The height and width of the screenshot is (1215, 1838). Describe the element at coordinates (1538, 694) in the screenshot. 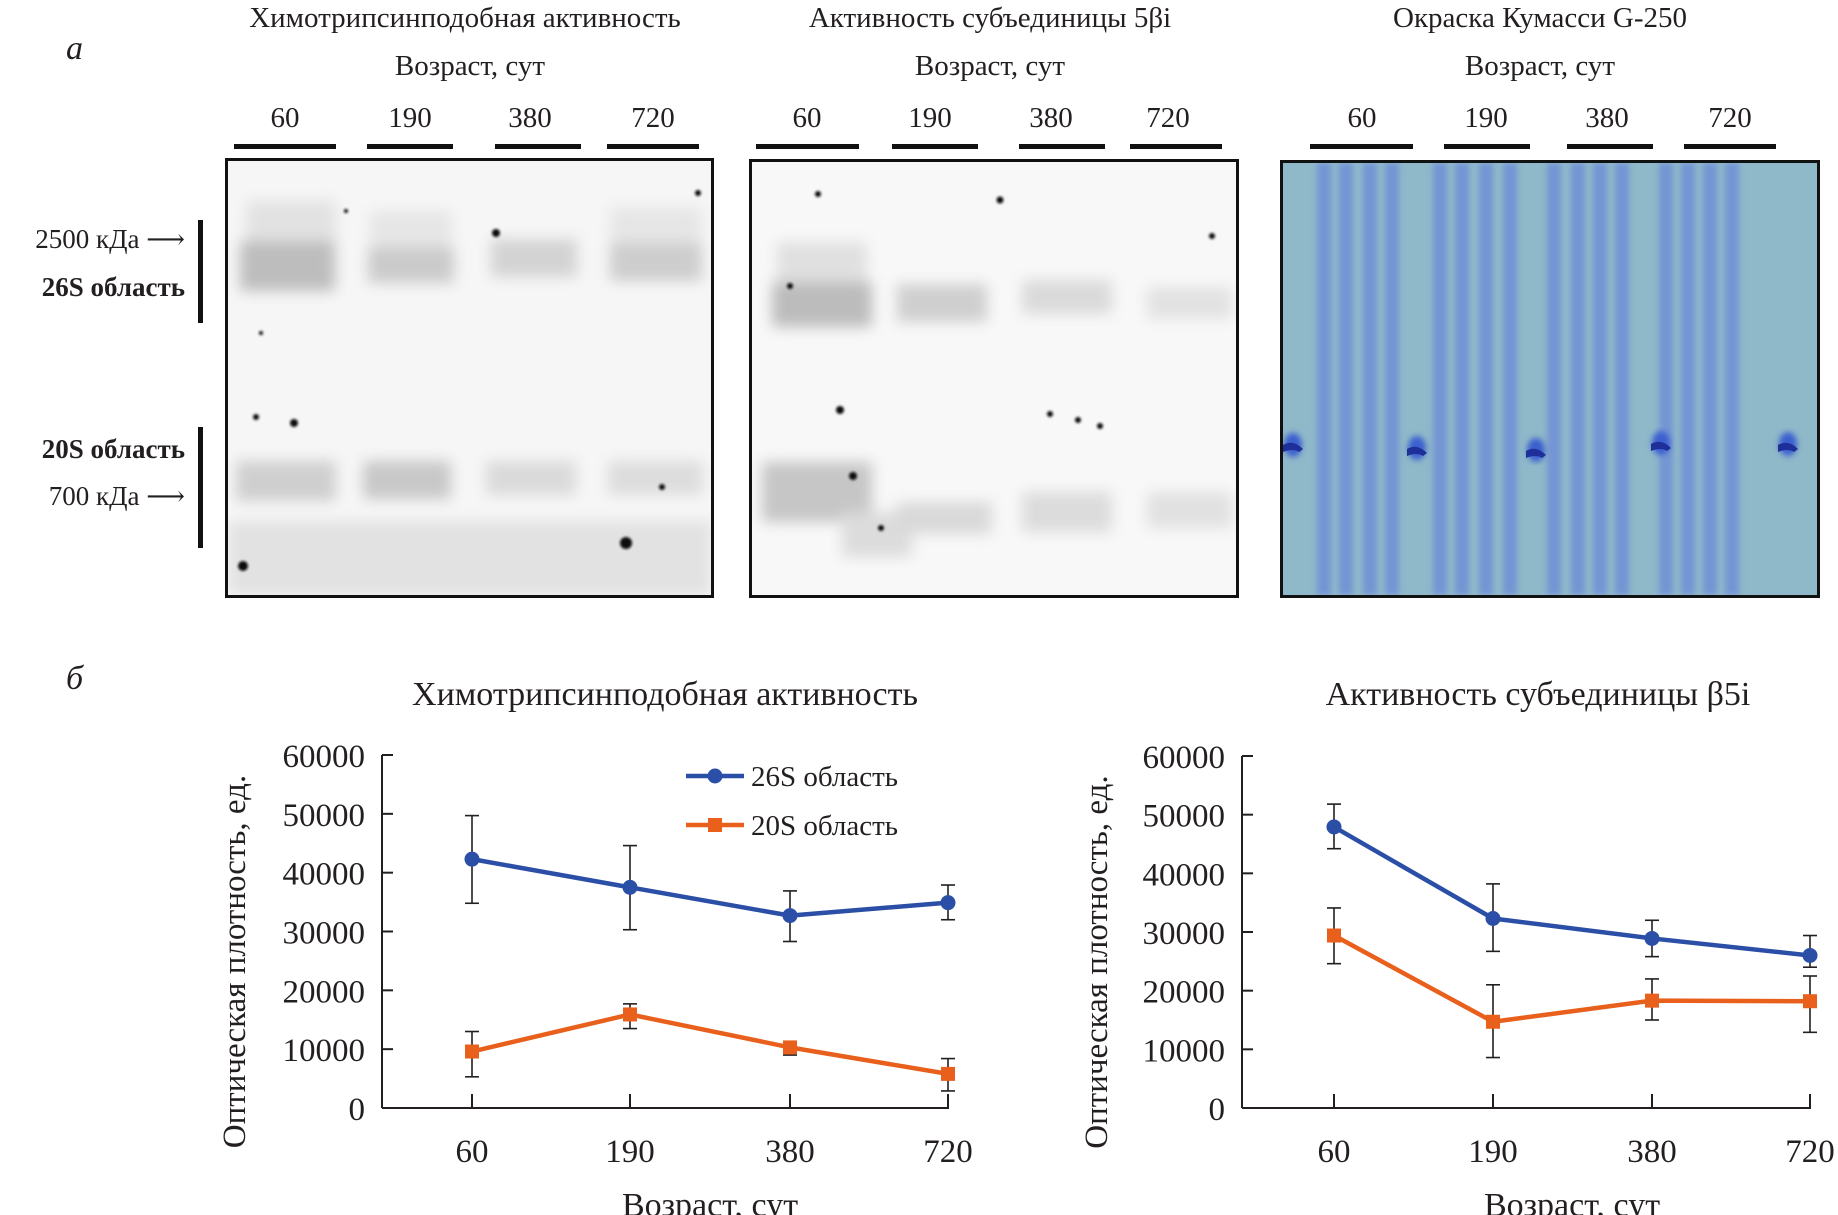

I see `chart-title: Активность субъединицы β5i` at that location.